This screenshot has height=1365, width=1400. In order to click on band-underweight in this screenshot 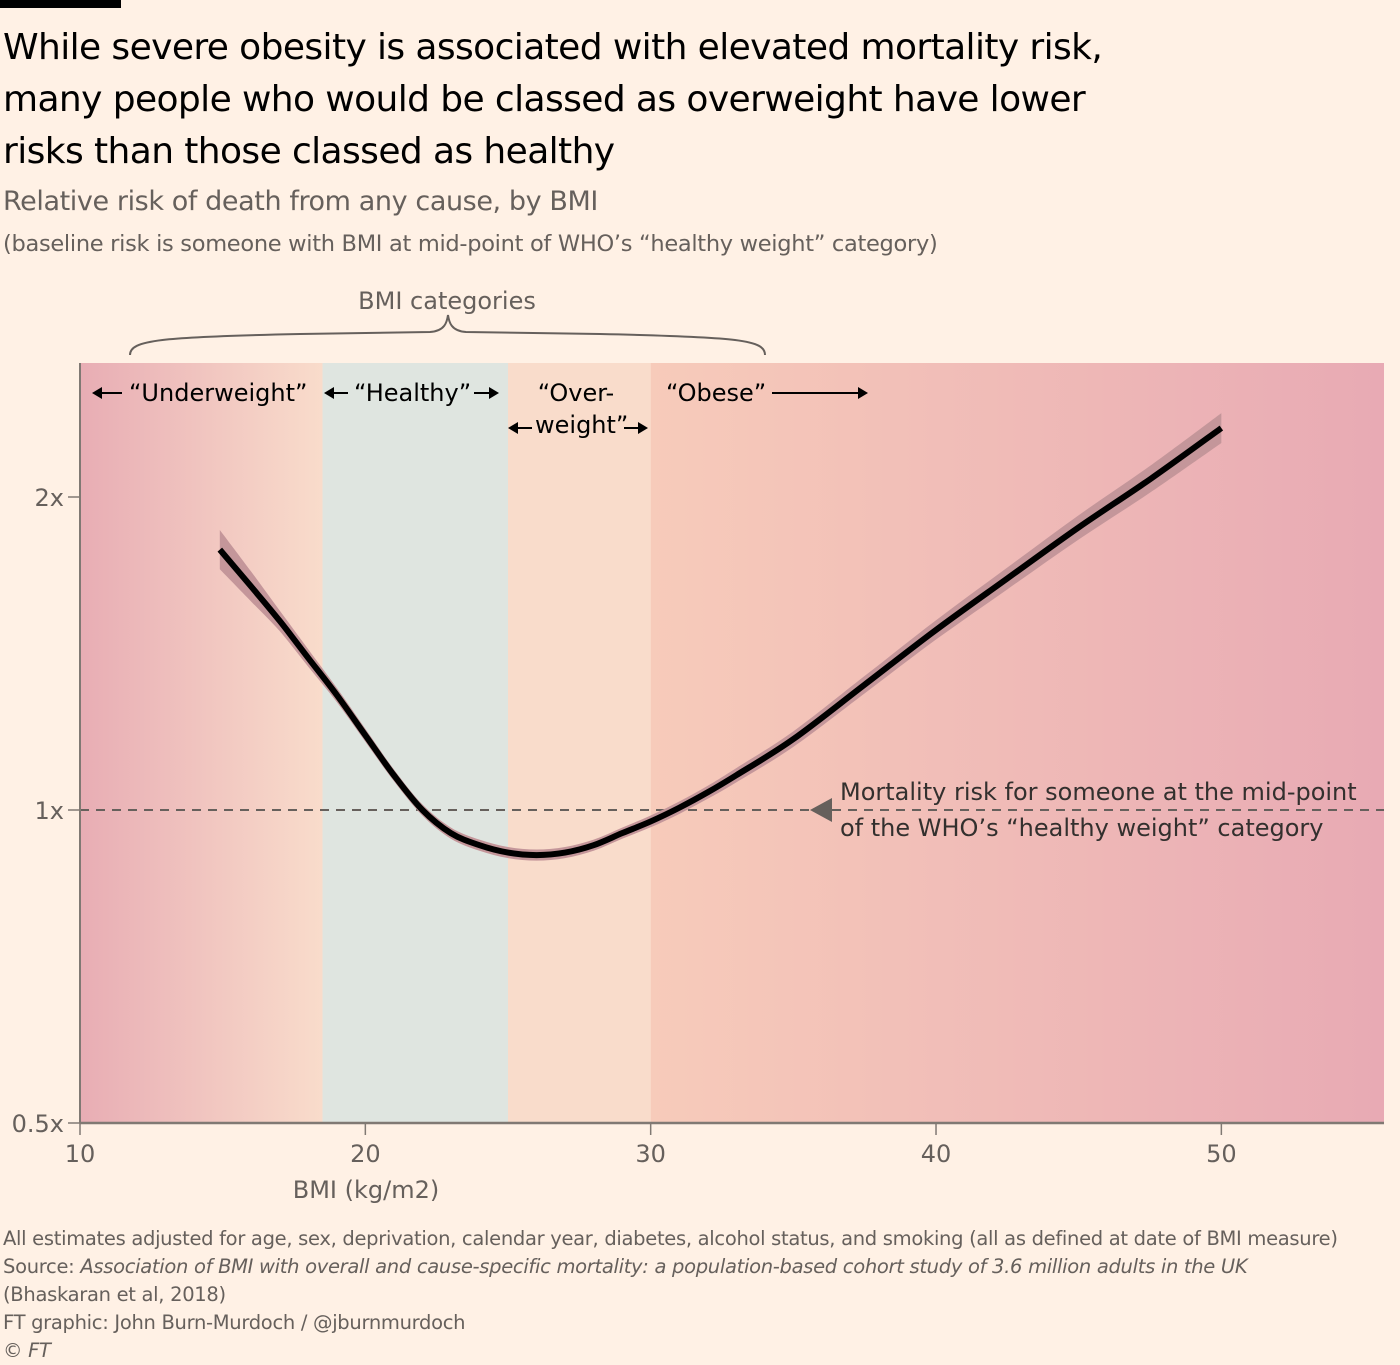, I will do `click(201, 743)`.